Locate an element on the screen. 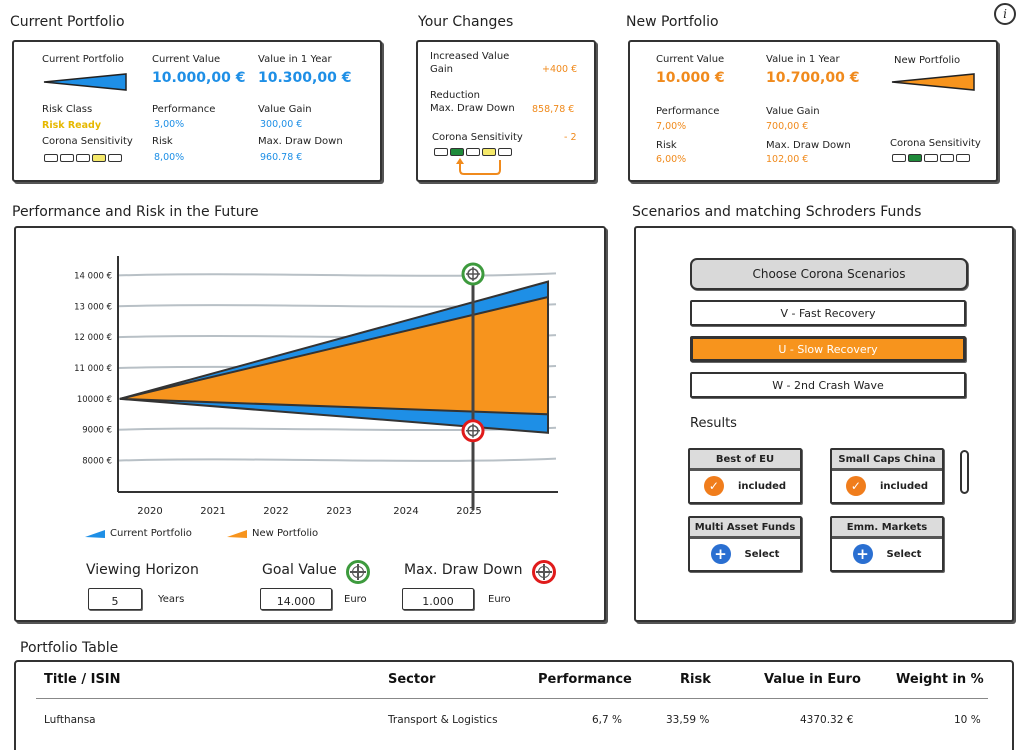 This screenshot has height=750, width=1024. col-header-value: Value in Euro is located at coordinates (812, 679).